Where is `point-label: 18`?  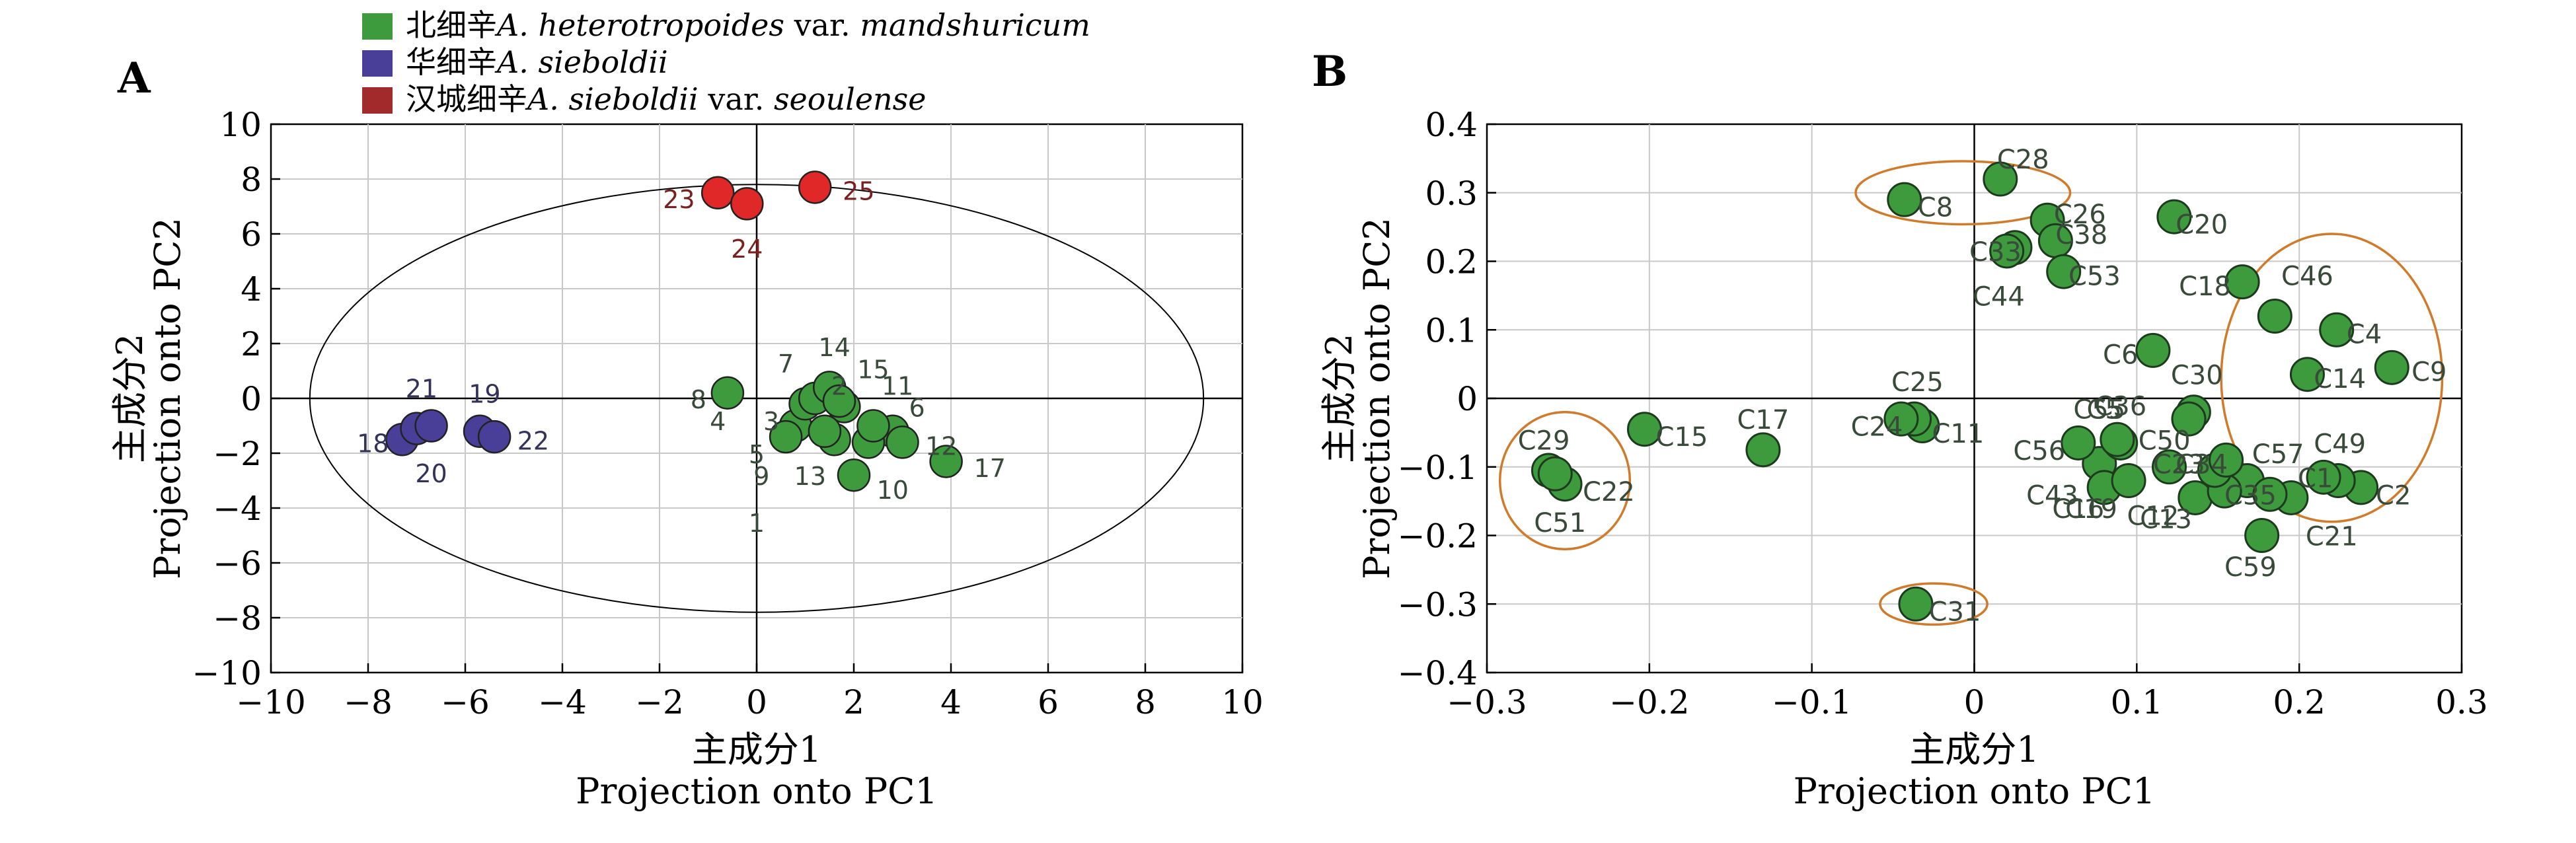 point-label: 18 is located at coordinates (373, 443).